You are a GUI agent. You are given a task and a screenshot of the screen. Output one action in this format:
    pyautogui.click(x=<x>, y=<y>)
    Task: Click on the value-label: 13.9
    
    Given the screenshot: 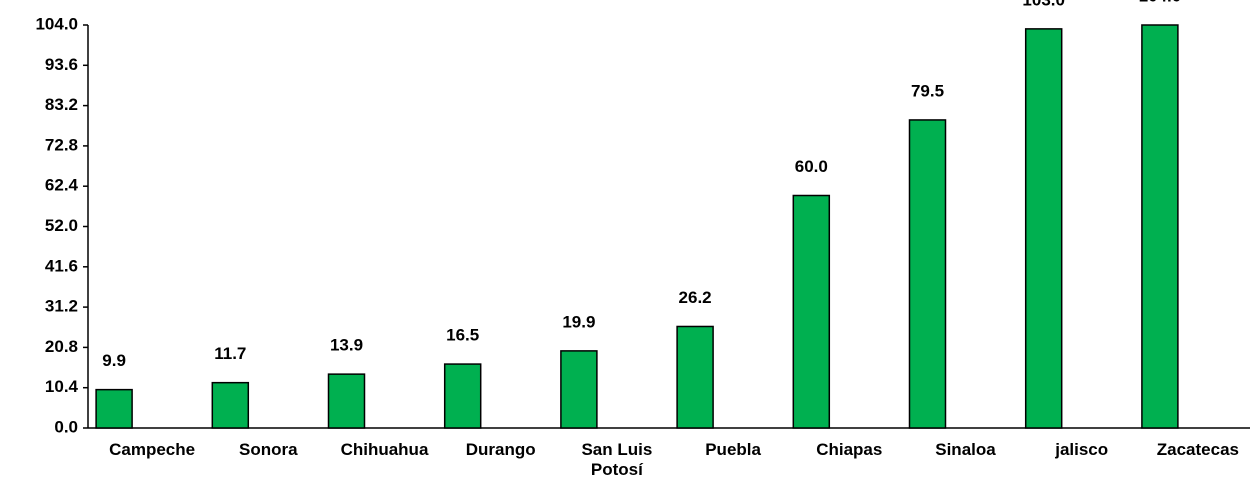 What is the action you would take?
    pyautogui.click(x=346, y=345)
    